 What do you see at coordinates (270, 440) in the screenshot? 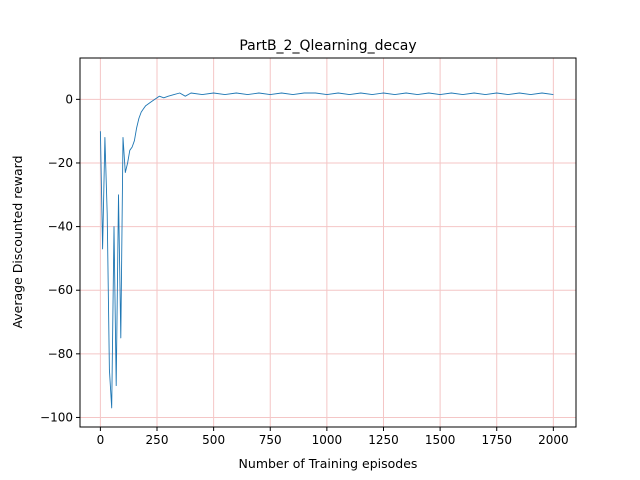
I see `x-tick-label: 750` at bounding box center [270, 440].